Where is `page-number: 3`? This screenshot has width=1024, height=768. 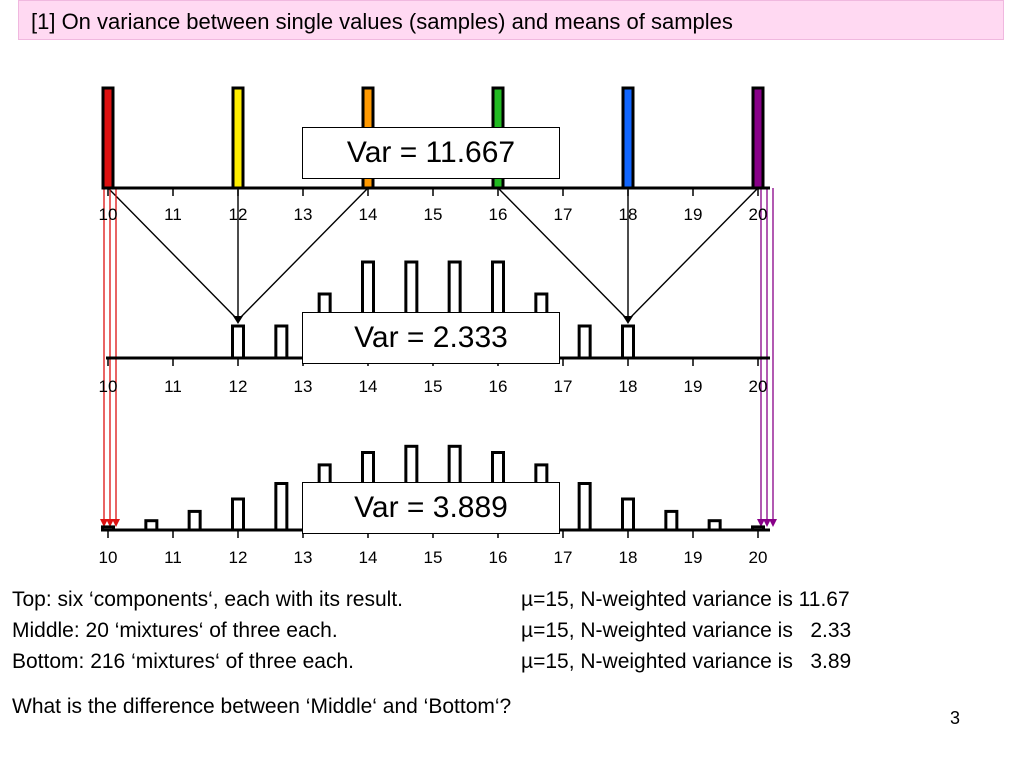
page-number: 3 is located at coordinates (955, 718).